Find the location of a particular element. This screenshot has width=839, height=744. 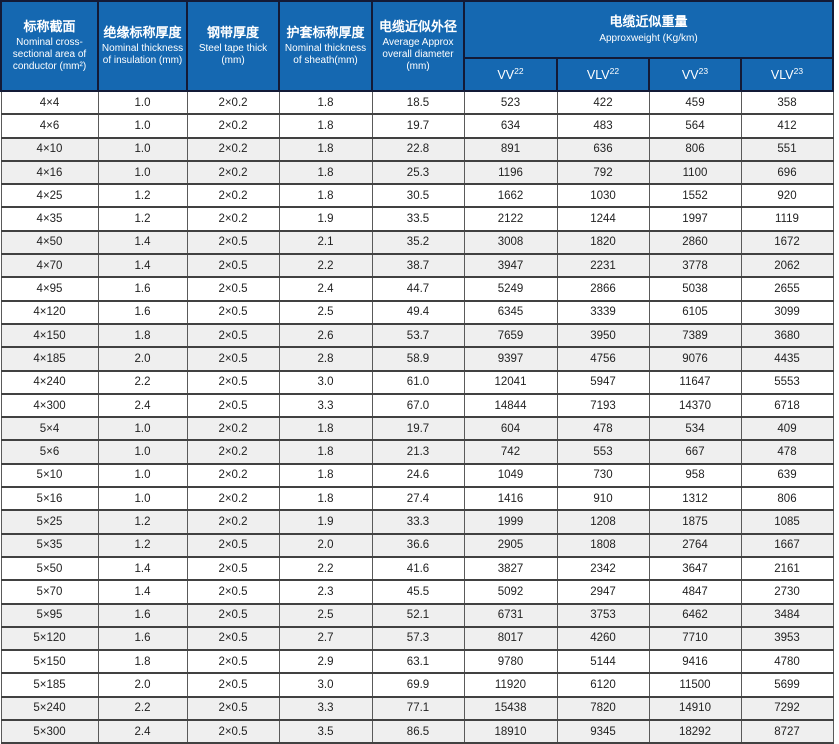

table-cell: 2905 is located at coordinates (510, 545).